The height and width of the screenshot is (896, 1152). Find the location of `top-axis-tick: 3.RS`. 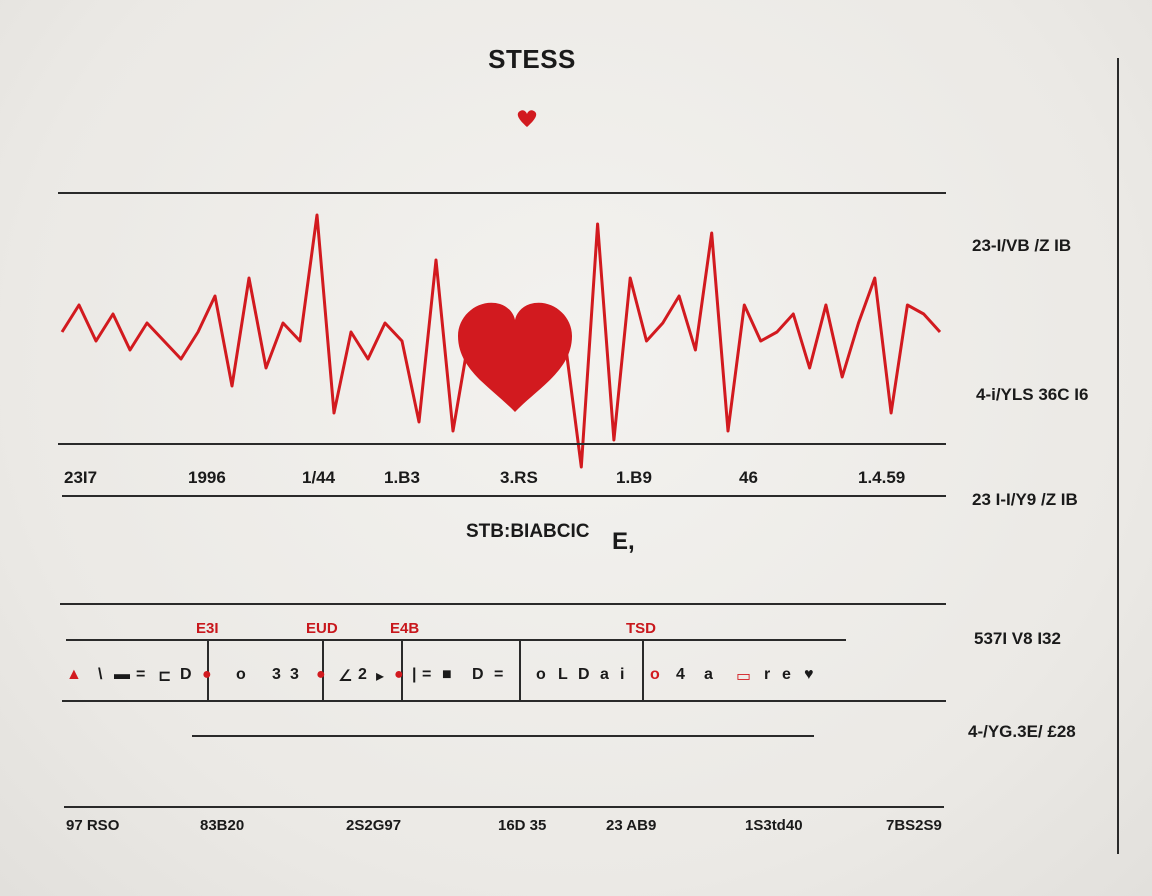

top-axis-tick: 3.RS is located at coordinates (519, 477).